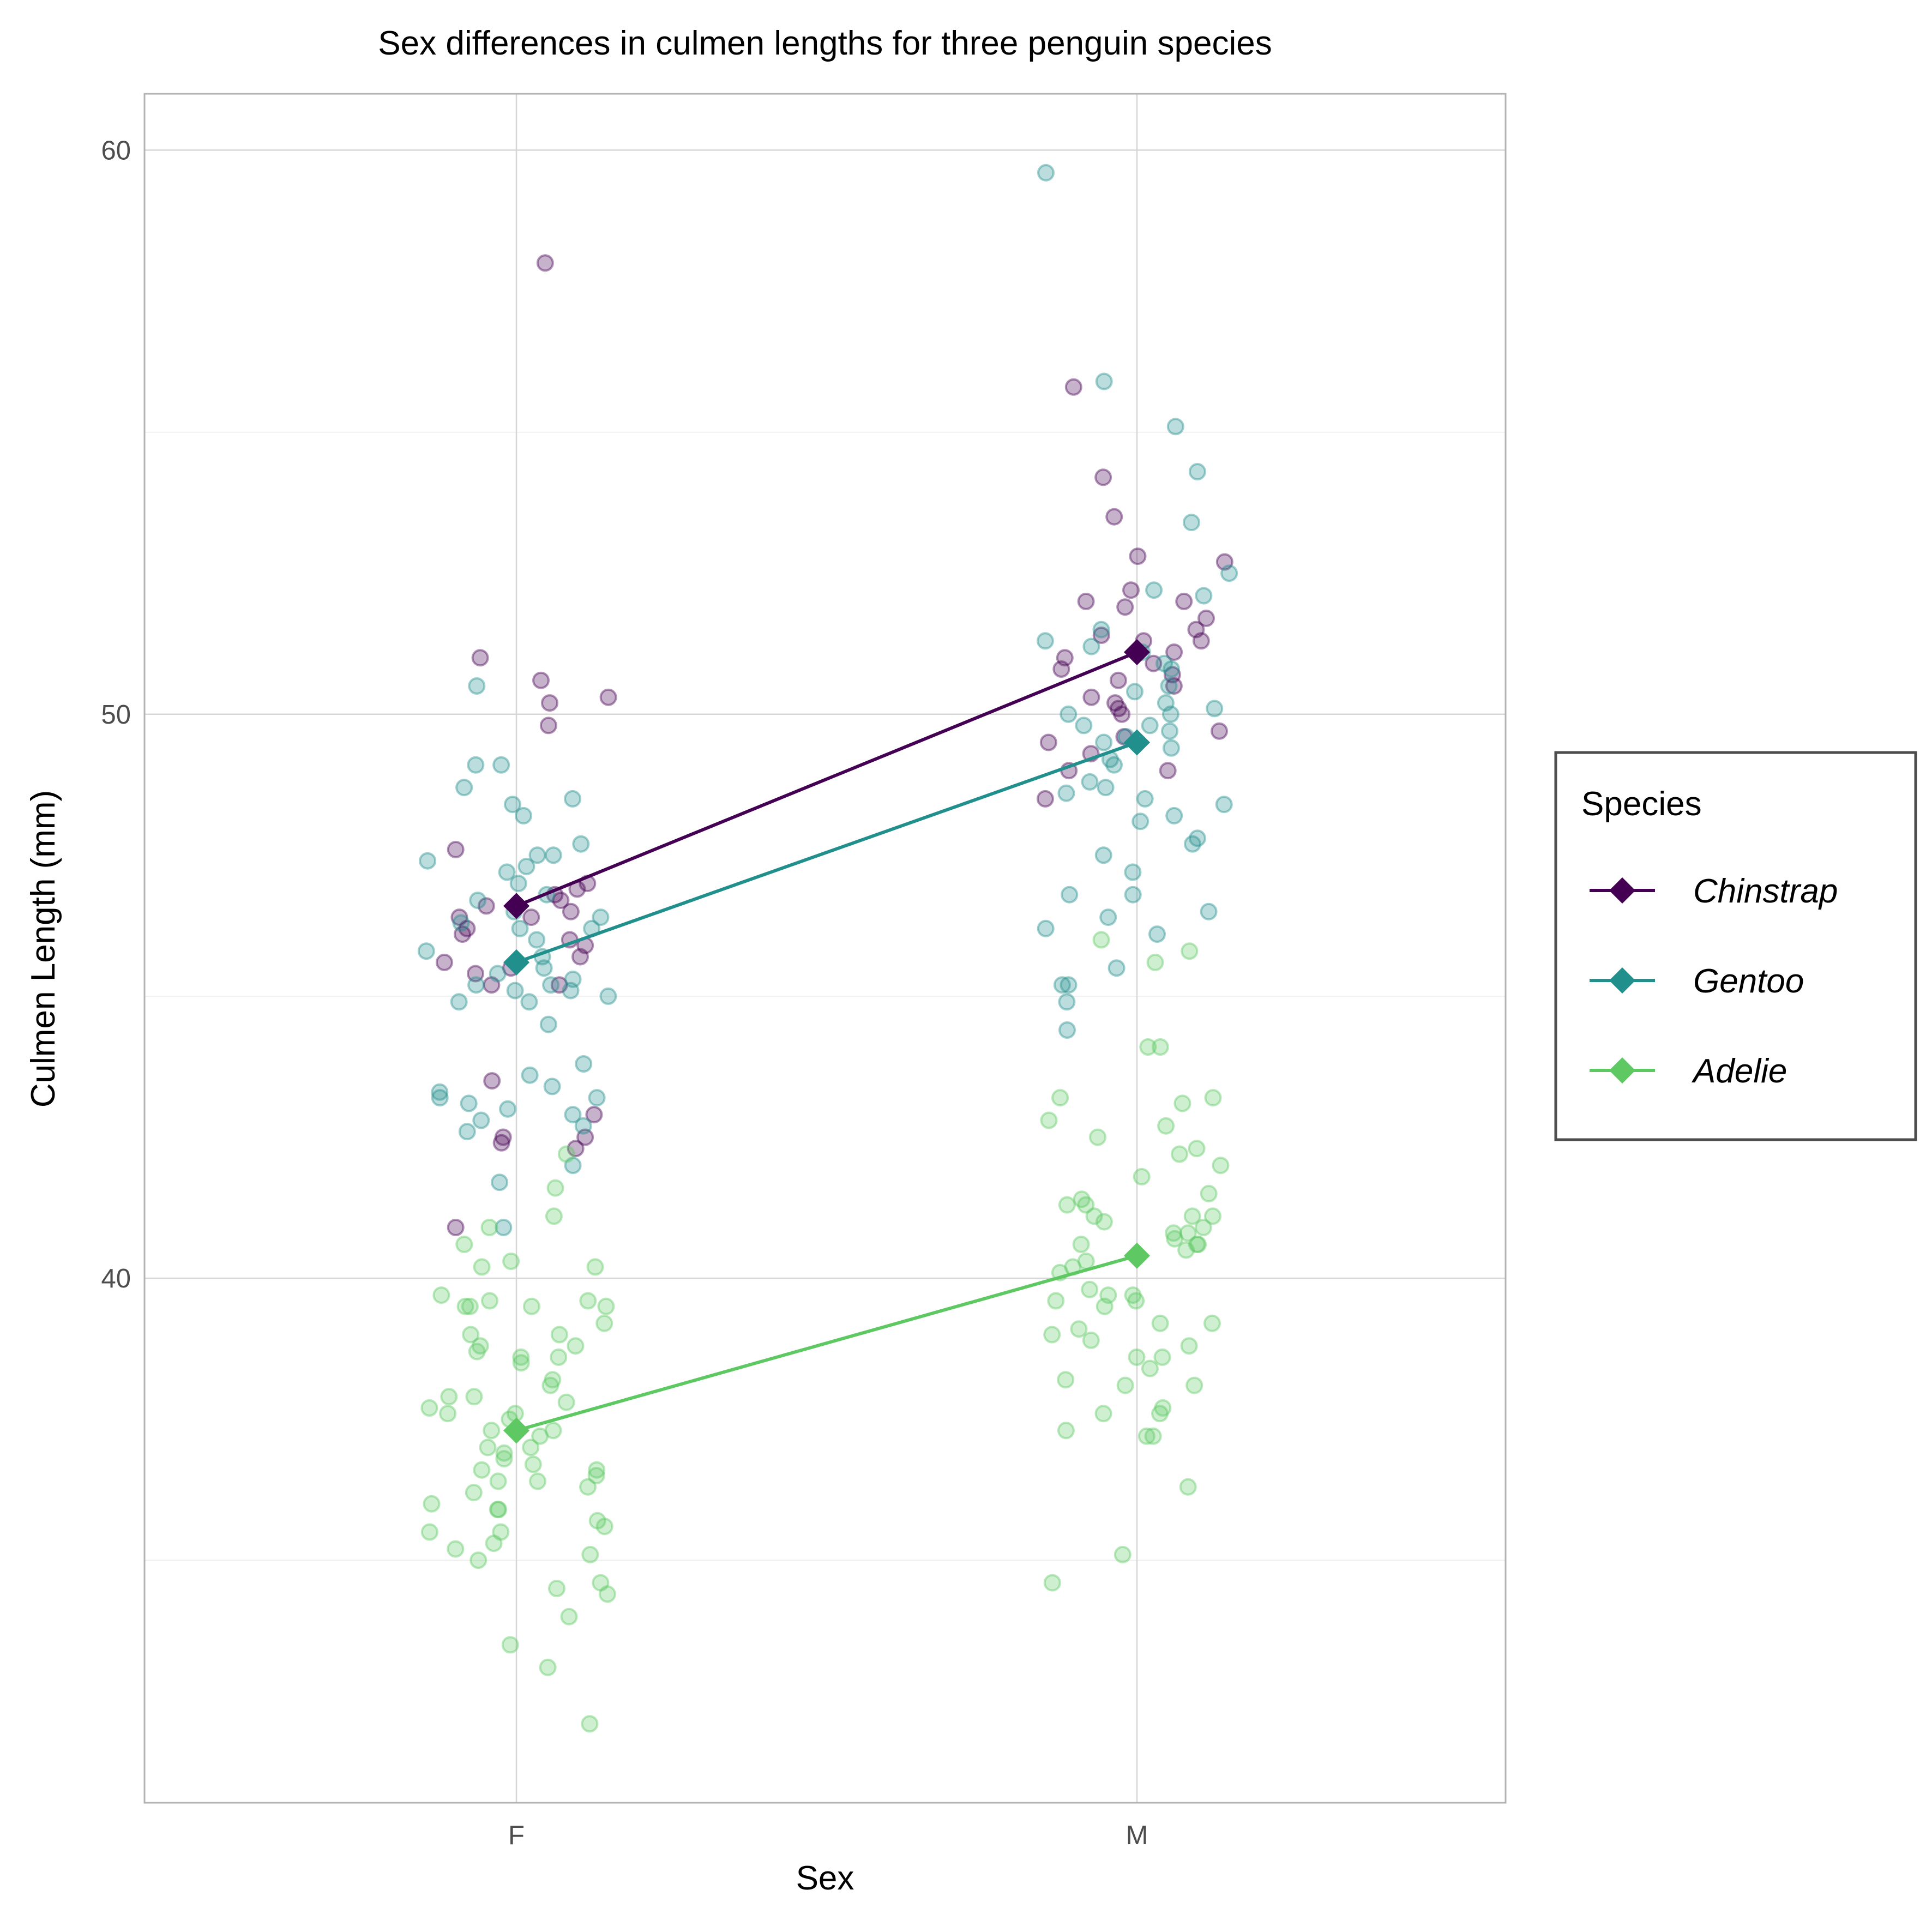 This screenshot has height=1932, width=1932. What do you see at coordinates (516, 1835) in the screenshot?
I see `x-tick-label: F` at bounding box center [516, 1835].